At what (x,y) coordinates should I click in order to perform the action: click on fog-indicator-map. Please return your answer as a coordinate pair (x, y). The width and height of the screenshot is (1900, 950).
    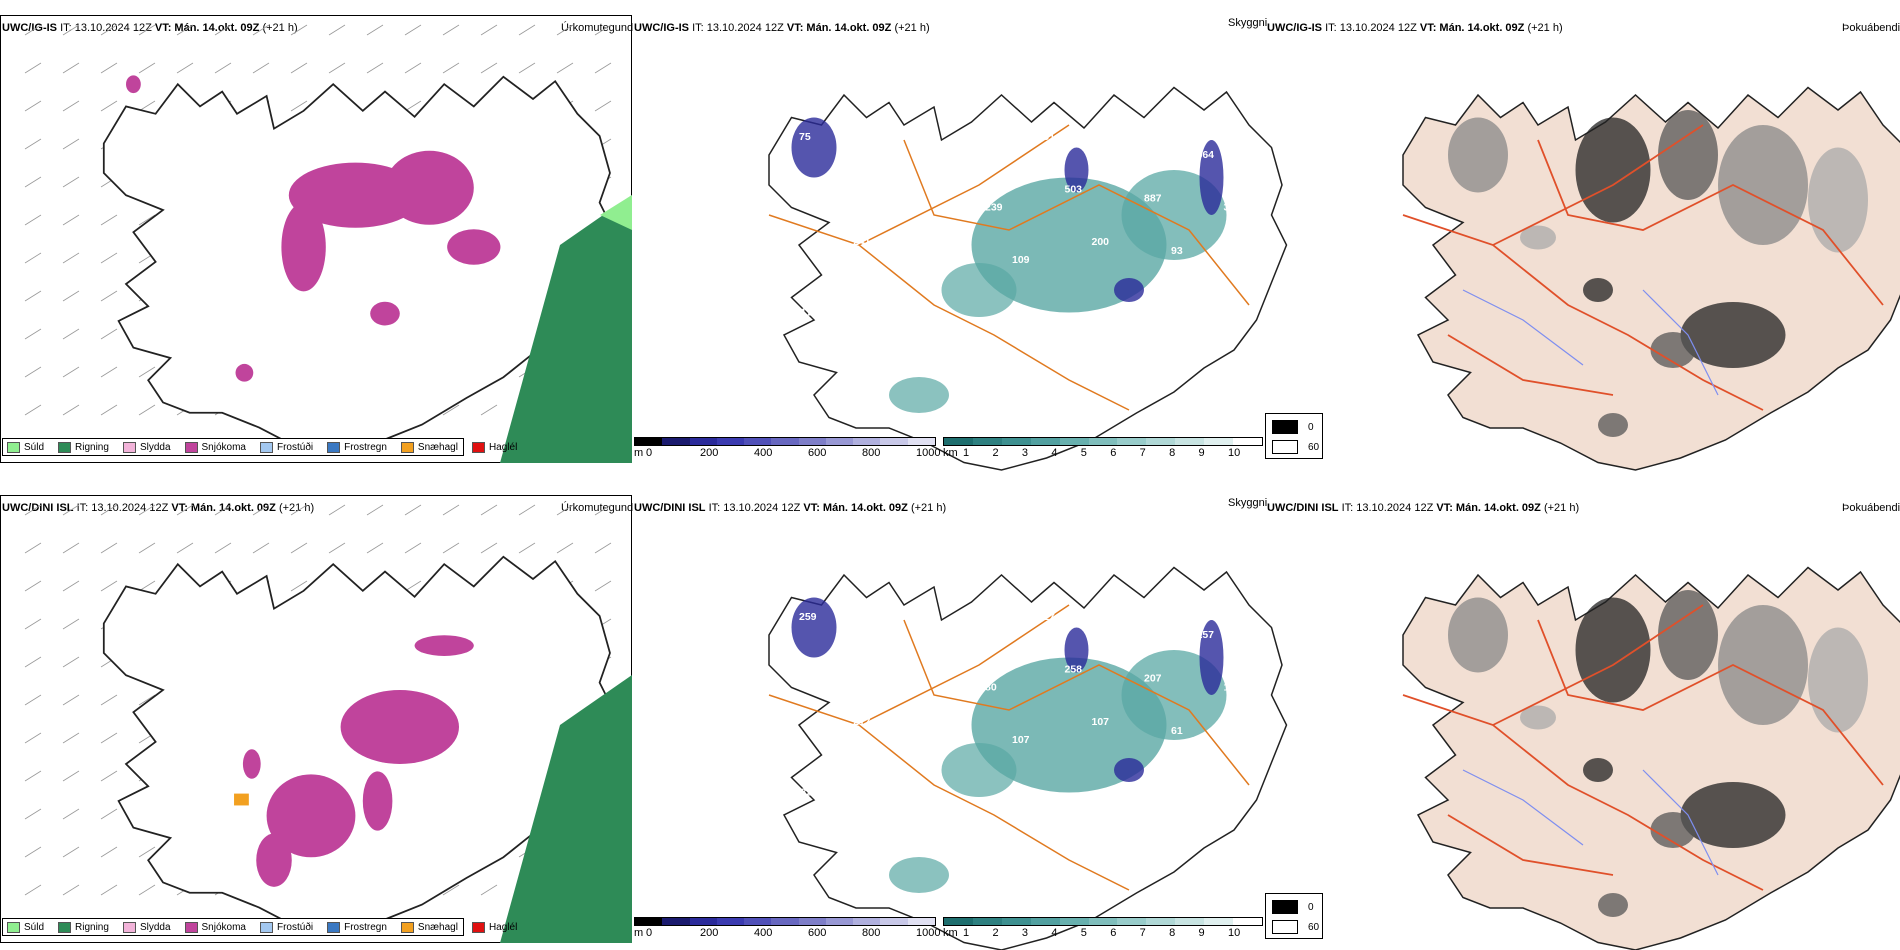
    Looking at the image, I should click on (1651, 758).